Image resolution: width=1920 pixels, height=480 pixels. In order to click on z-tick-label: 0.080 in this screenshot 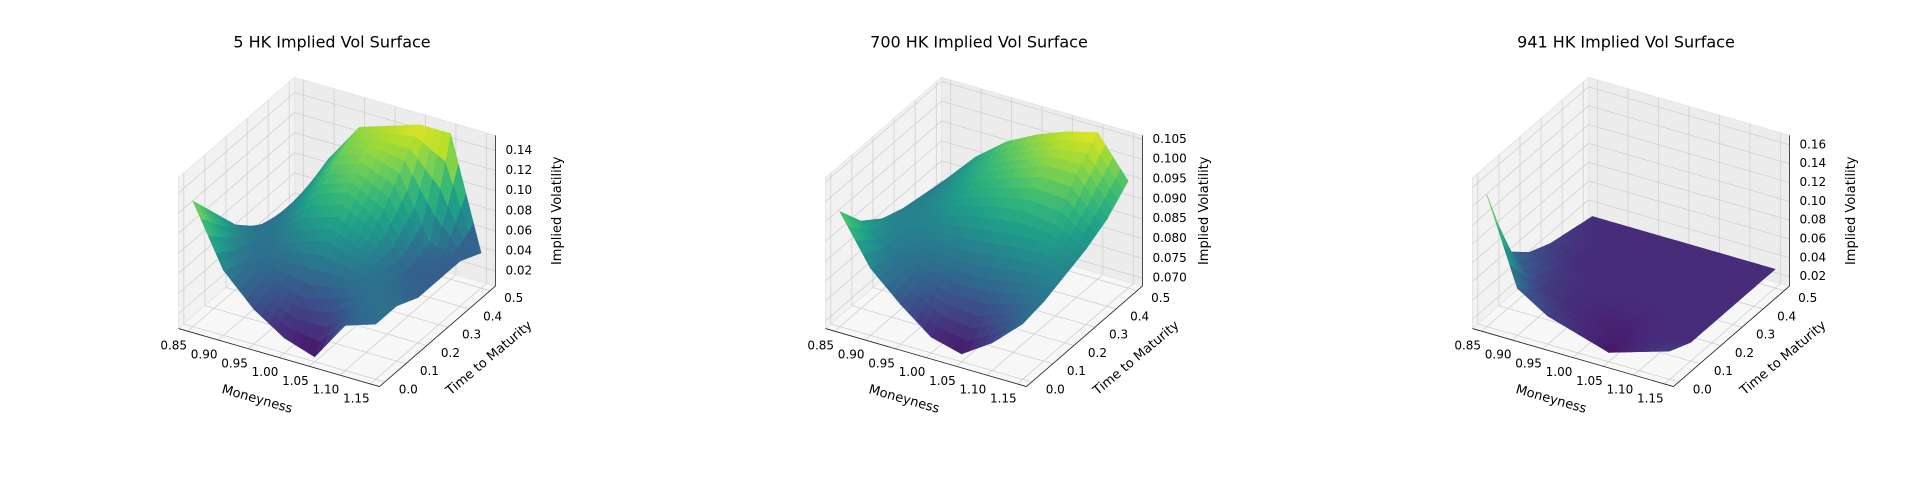, I will do `click(1169, 238)`.